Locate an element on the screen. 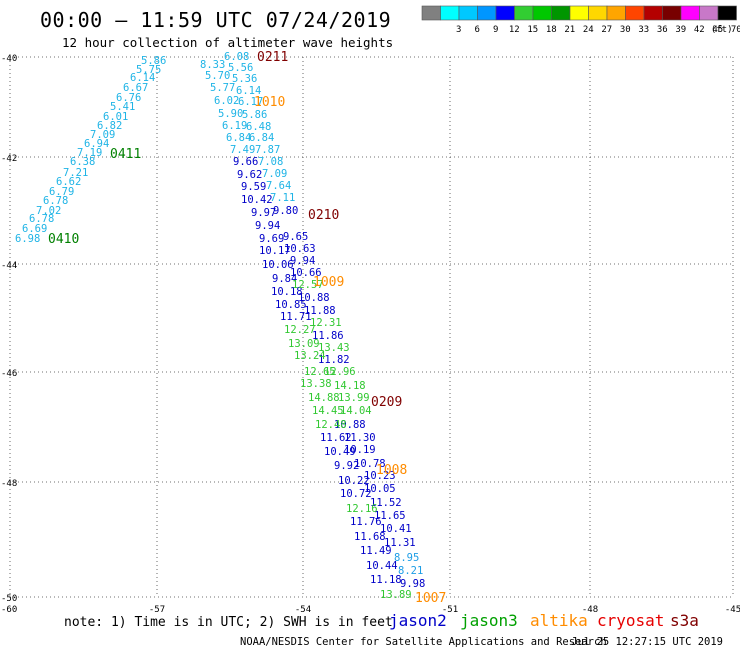 Image resolution: width=740 pixels, height=650 pixels. wave-height-value: 7.21 is located at coordinates (75, 173).